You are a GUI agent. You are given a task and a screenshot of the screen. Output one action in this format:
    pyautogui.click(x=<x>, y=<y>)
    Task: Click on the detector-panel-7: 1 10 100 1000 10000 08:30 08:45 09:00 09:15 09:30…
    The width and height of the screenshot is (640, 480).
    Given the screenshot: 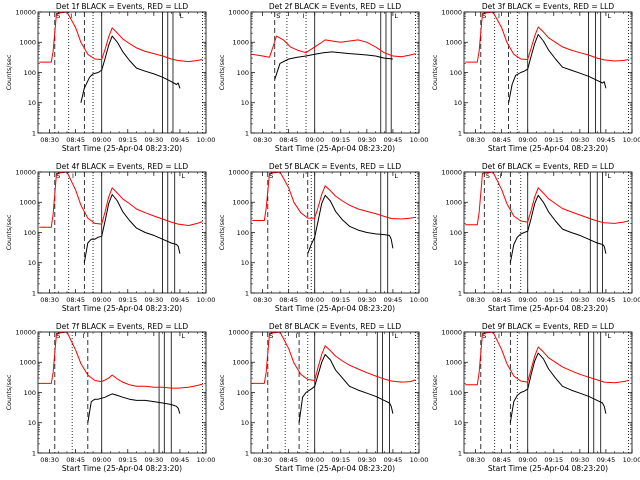 What is the action you would take?
    pyautogui.click(x=108, y=400)
    